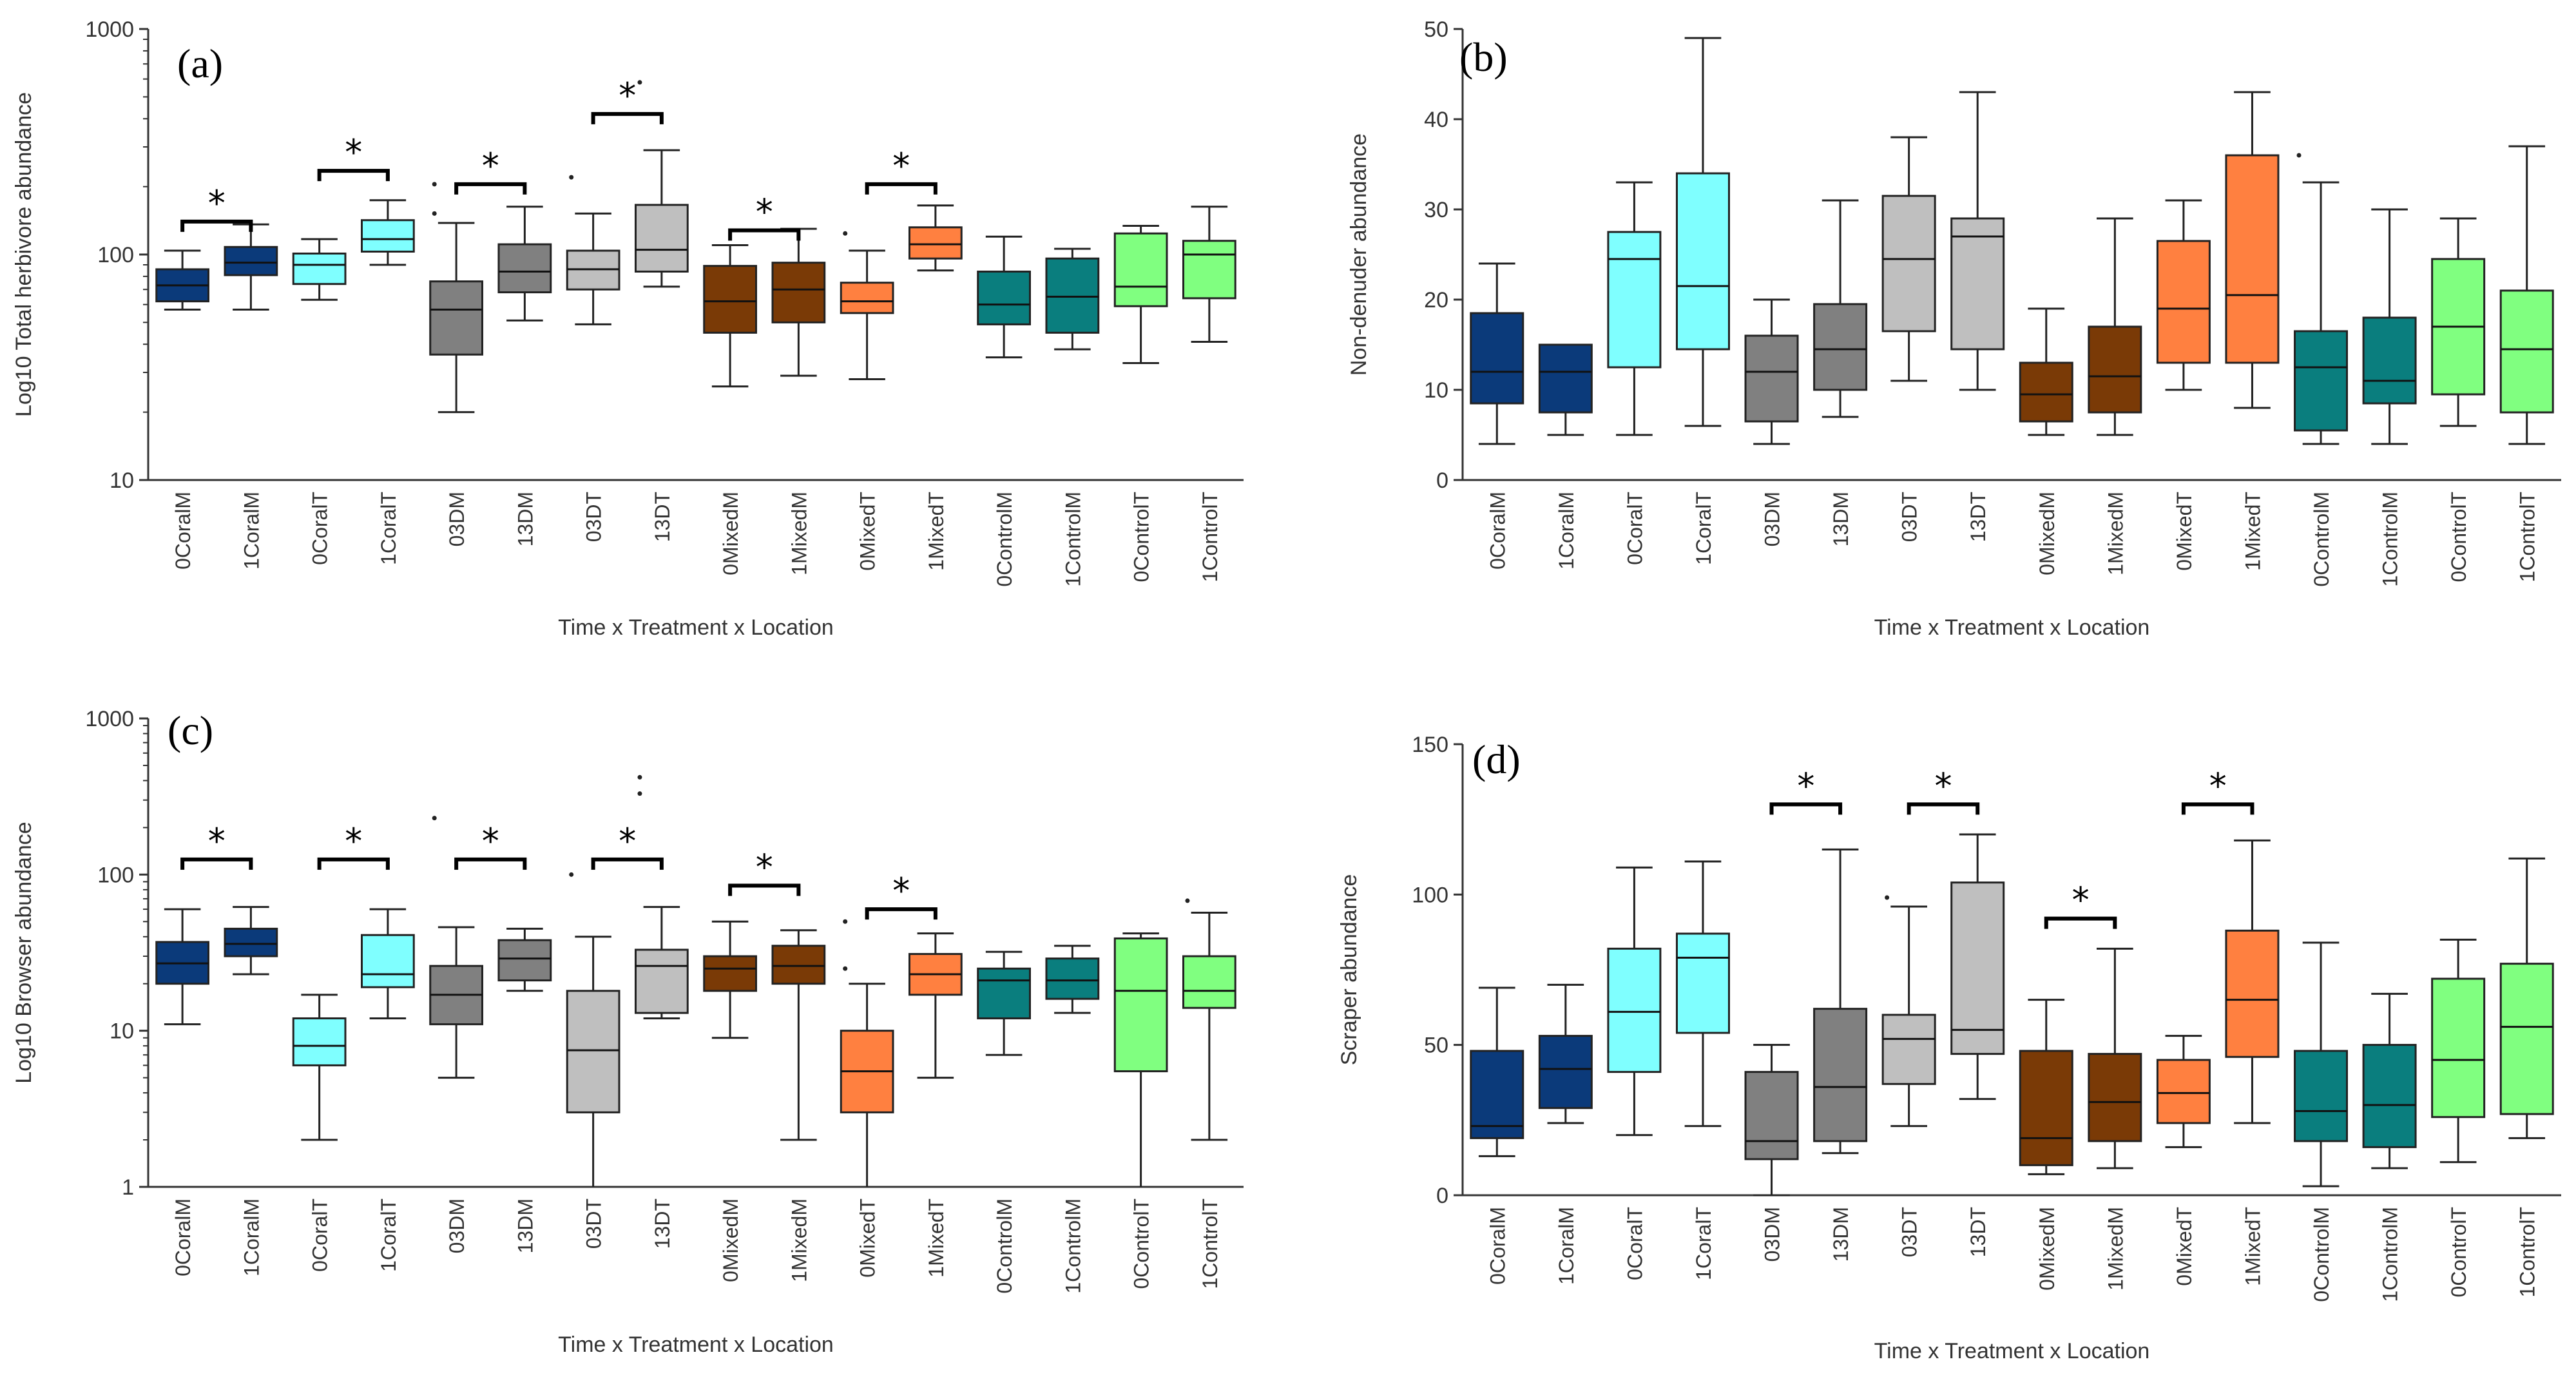 This screenshot has width=2576, height=1375. Describe the element at coordinates (525, 1226) in the screenshot. I see `x-category-label: 13DM` at that location.